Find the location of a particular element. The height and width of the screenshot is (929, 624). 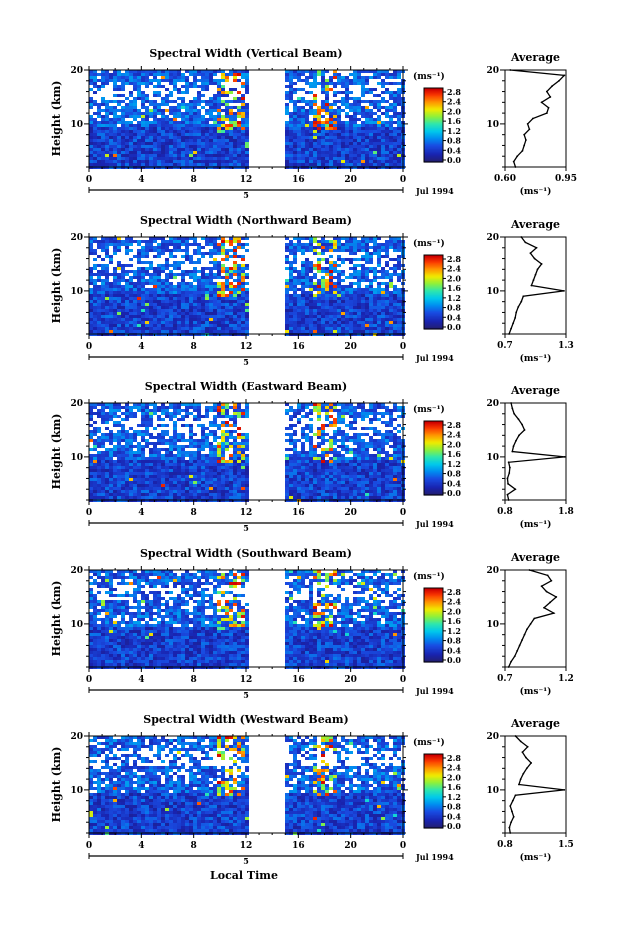

x-tick-label: 12 is located at coordinates (246, 513).